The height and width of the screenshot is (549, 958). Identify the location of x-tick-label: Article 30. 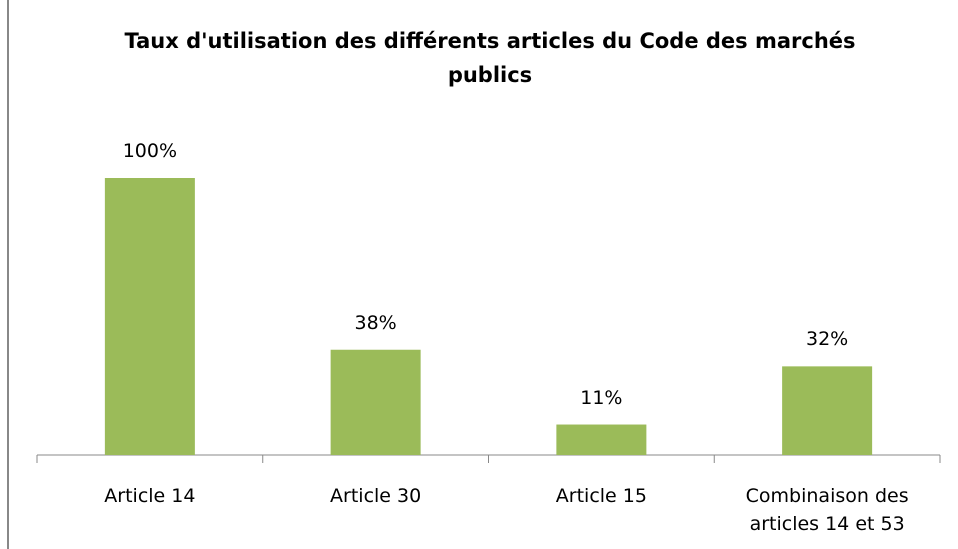
(376, 496).